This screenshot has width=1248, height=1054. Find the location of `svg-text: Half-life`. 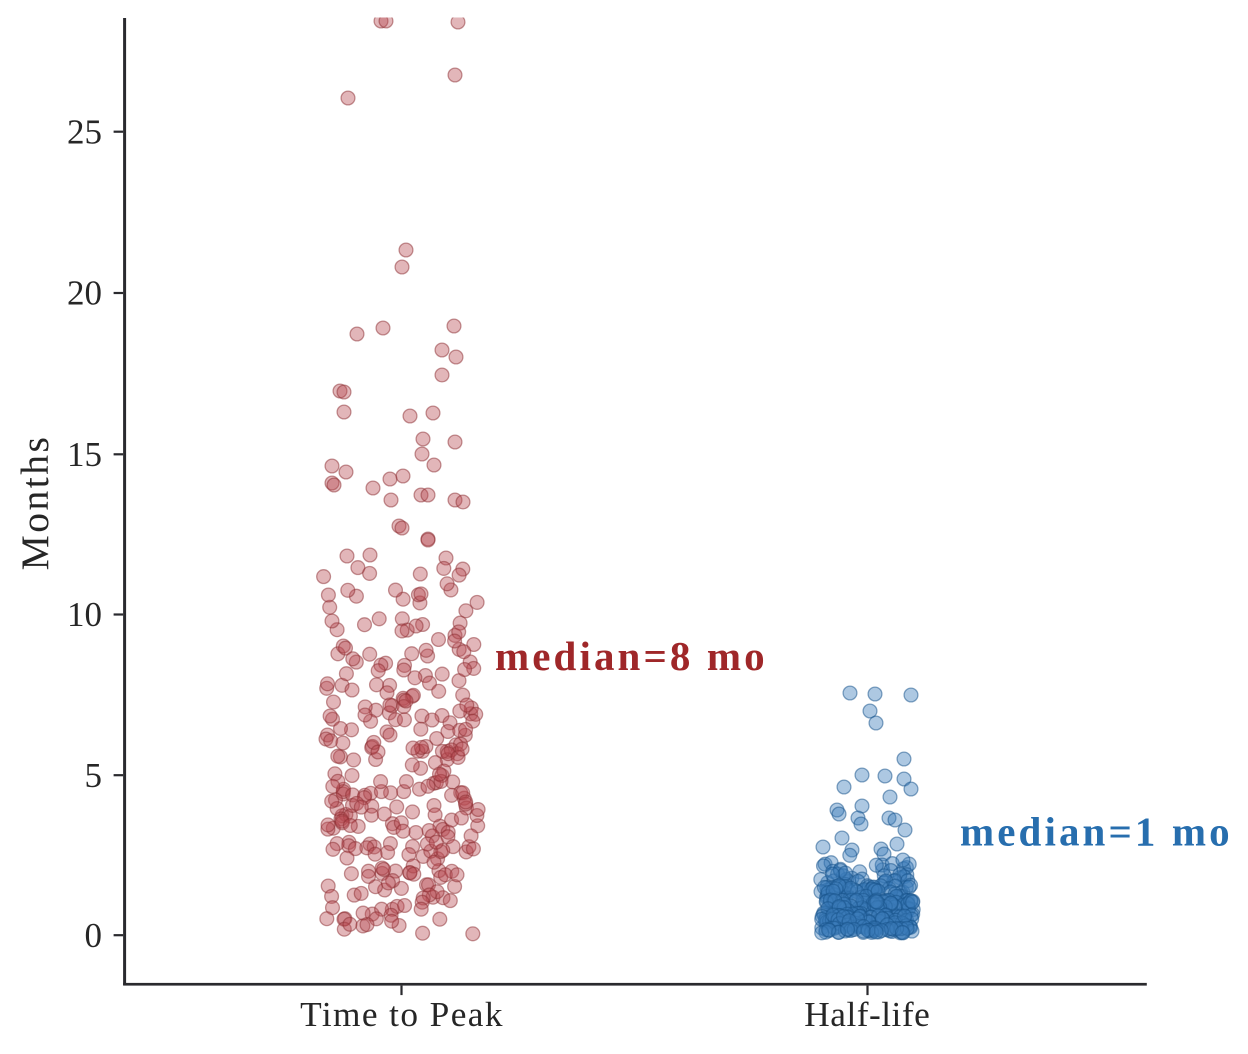

svg-text: Half-life is located at coordinates (867, 1014).